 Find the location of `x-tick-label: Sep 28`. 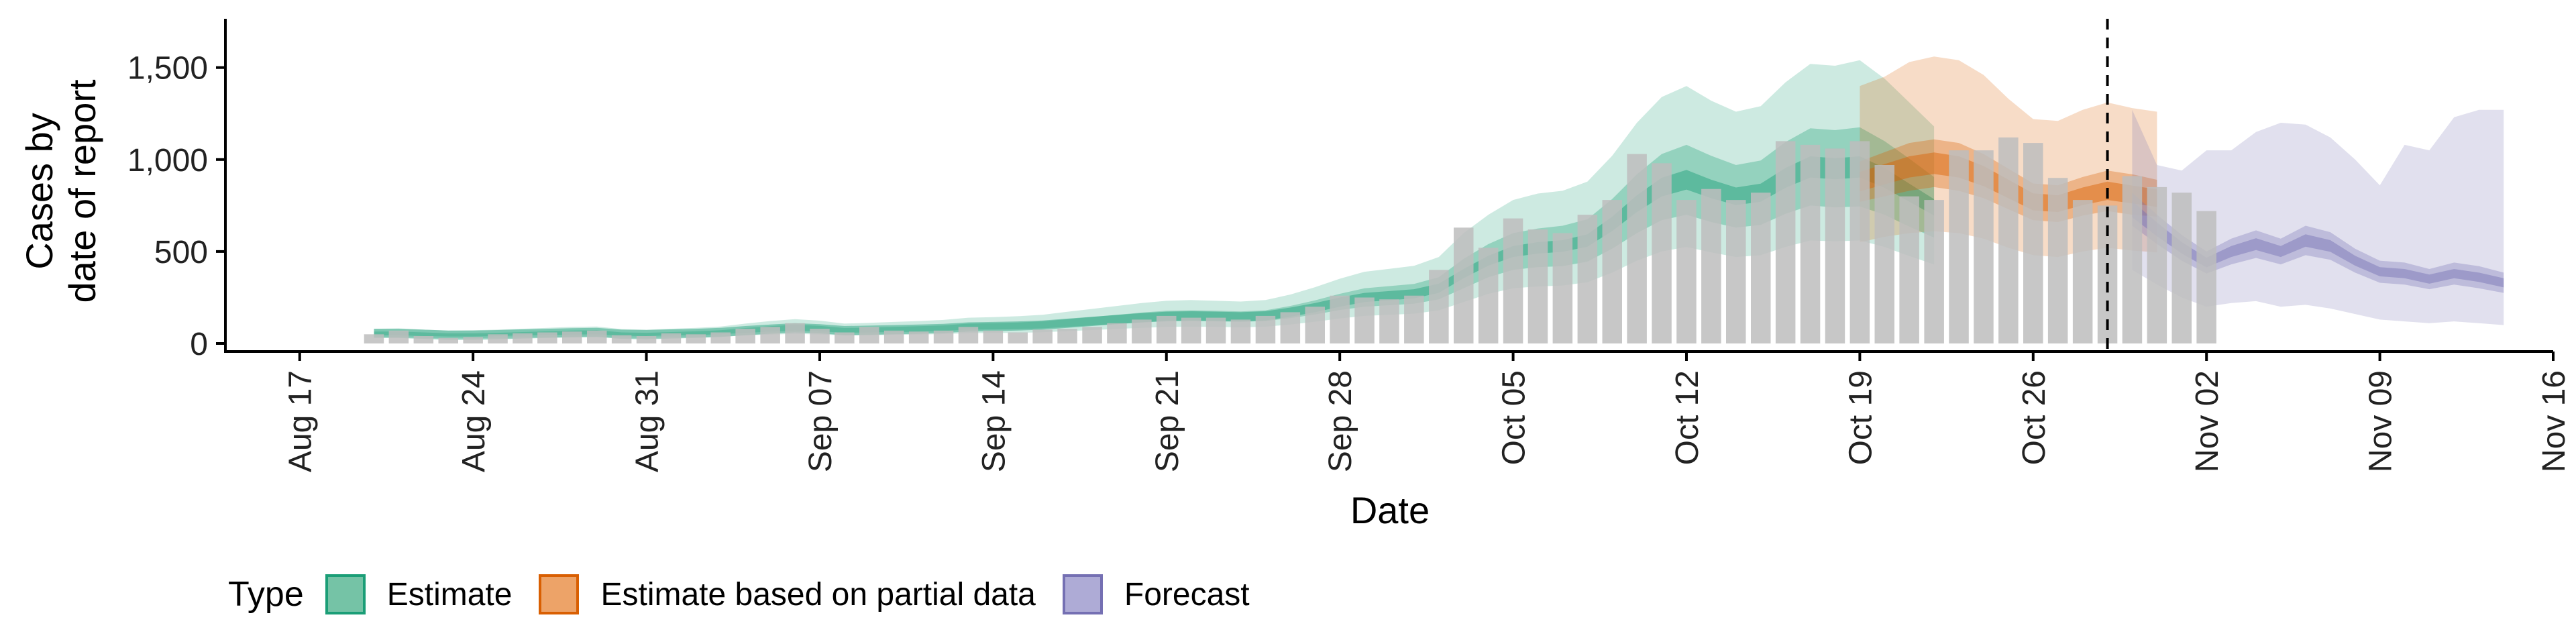

x-tick-label: Sep 28 is located at coordinates (1340, 421).